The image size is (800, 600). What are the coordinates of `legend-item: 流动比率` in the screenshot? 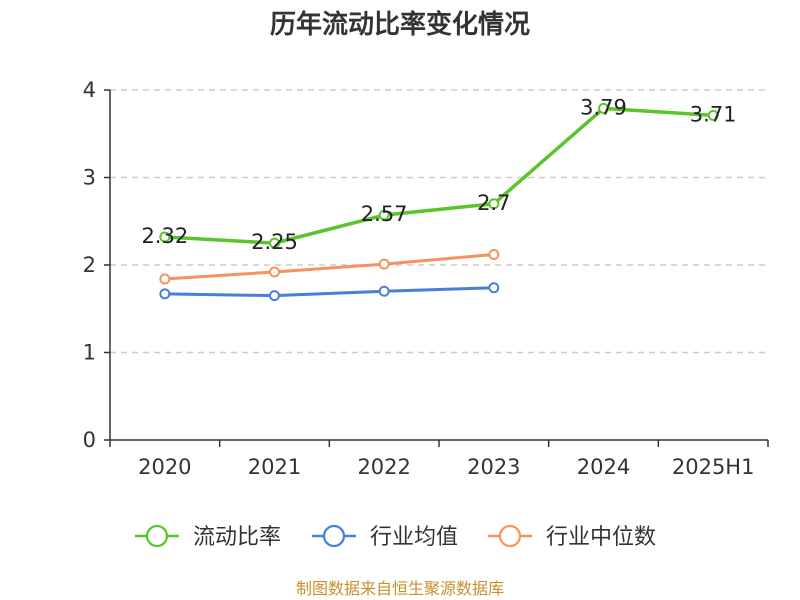 It's located at (208, 537).